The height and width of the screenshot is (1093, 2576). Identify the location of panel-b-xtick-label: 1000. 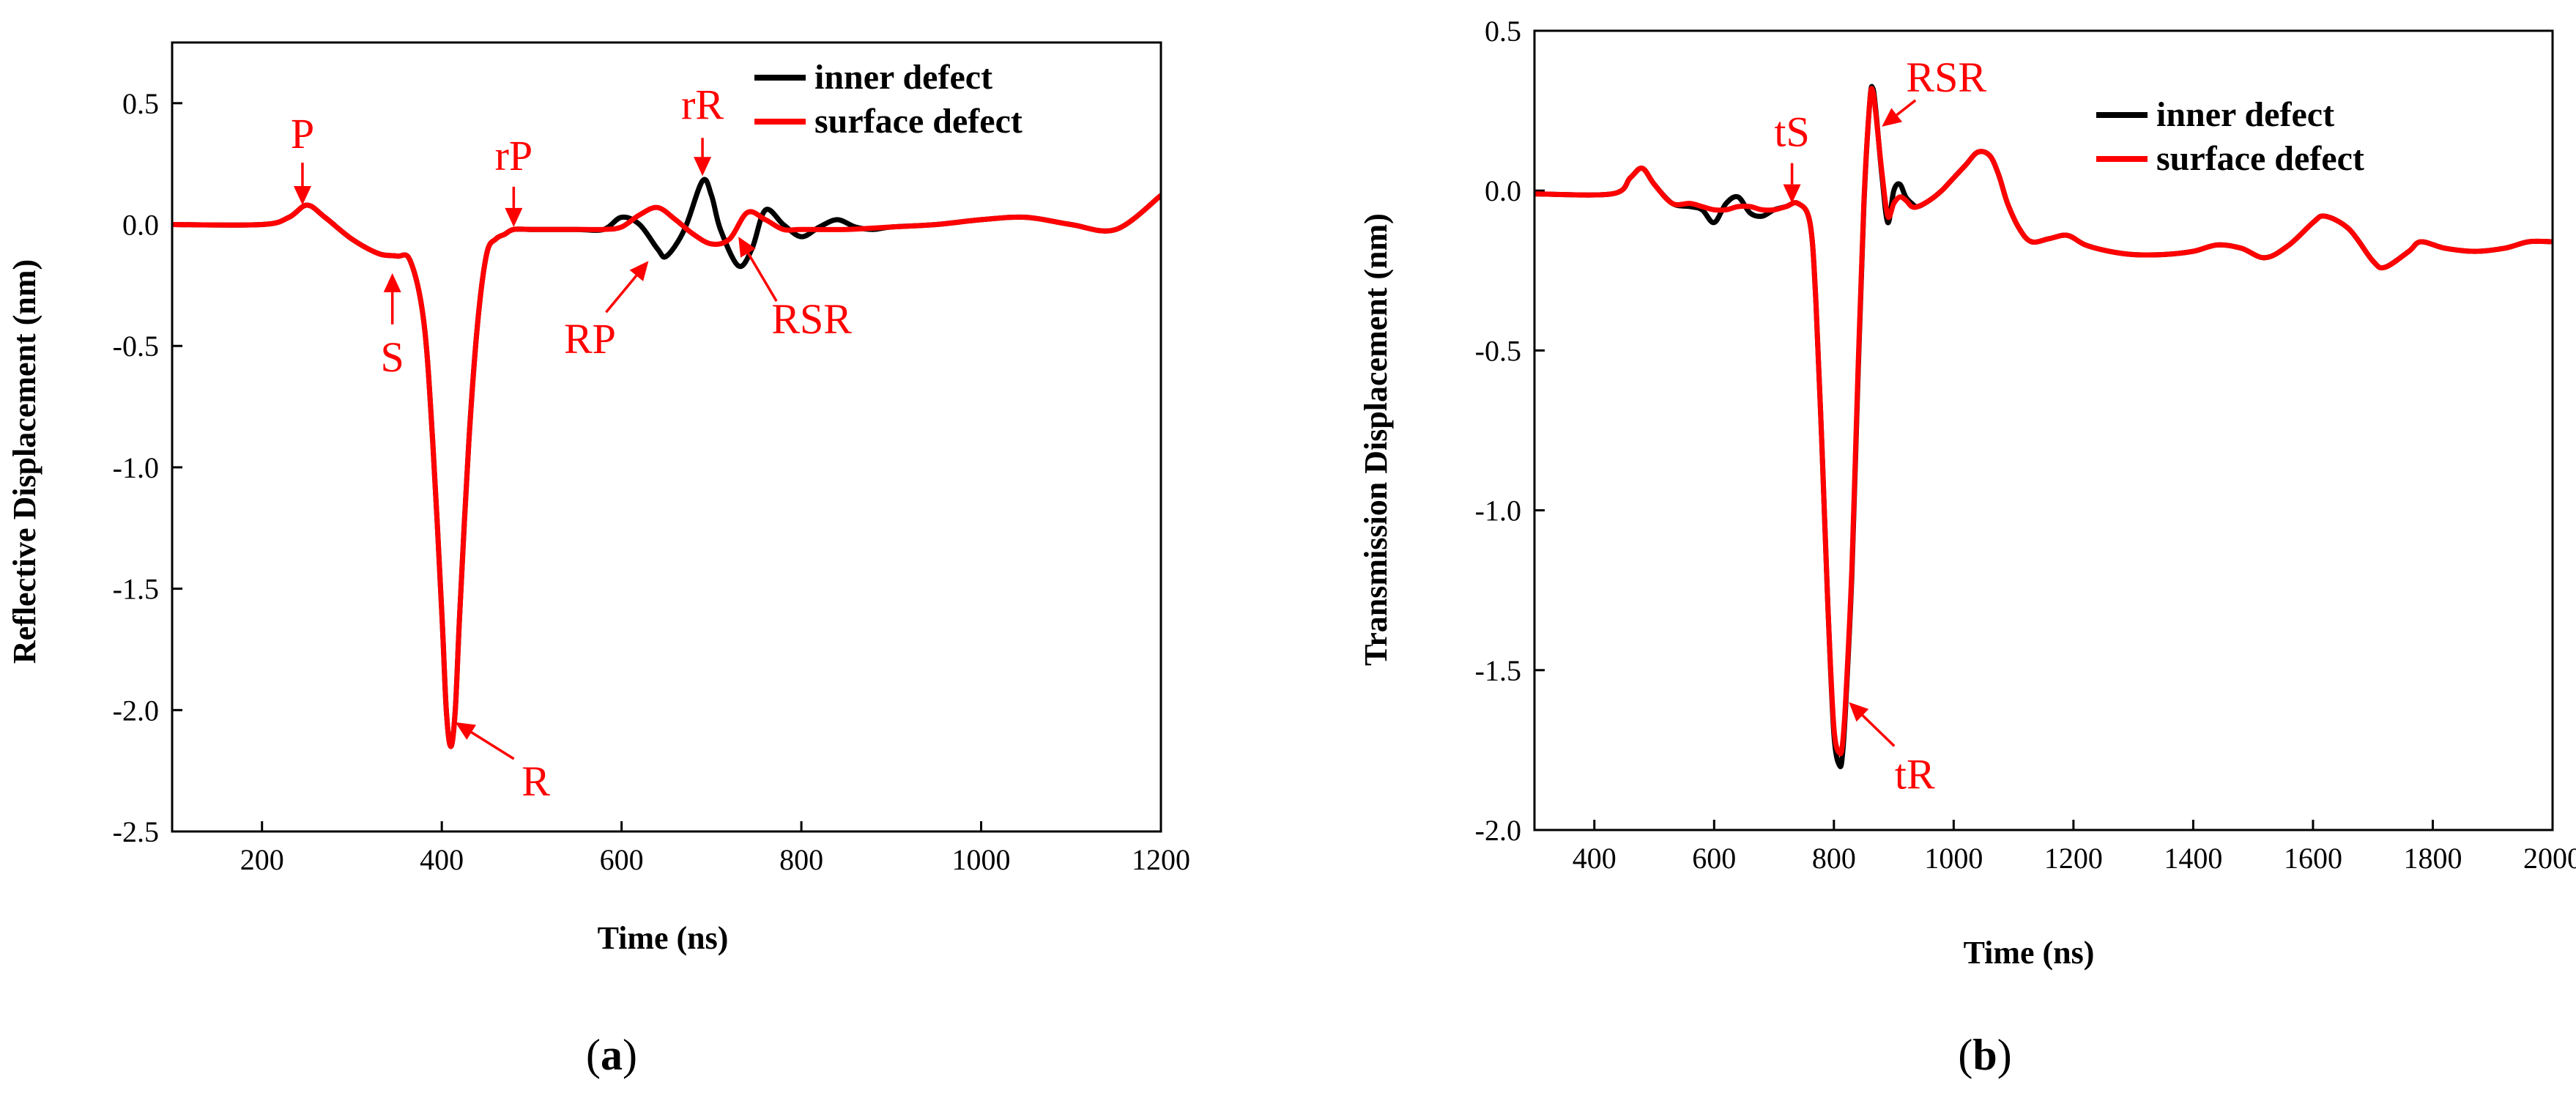
(1953, 858).